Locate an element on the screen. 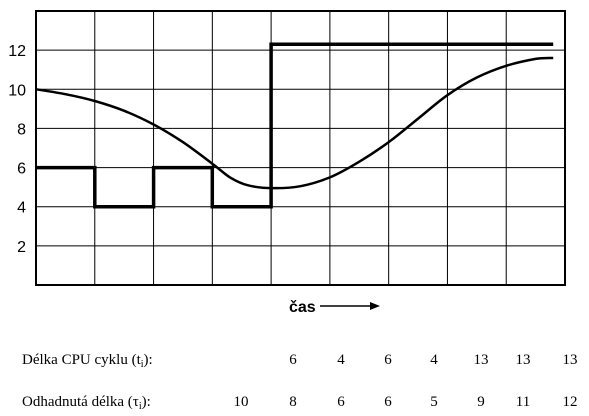  x-axis-label: čas is located at coordinates (302, 307).